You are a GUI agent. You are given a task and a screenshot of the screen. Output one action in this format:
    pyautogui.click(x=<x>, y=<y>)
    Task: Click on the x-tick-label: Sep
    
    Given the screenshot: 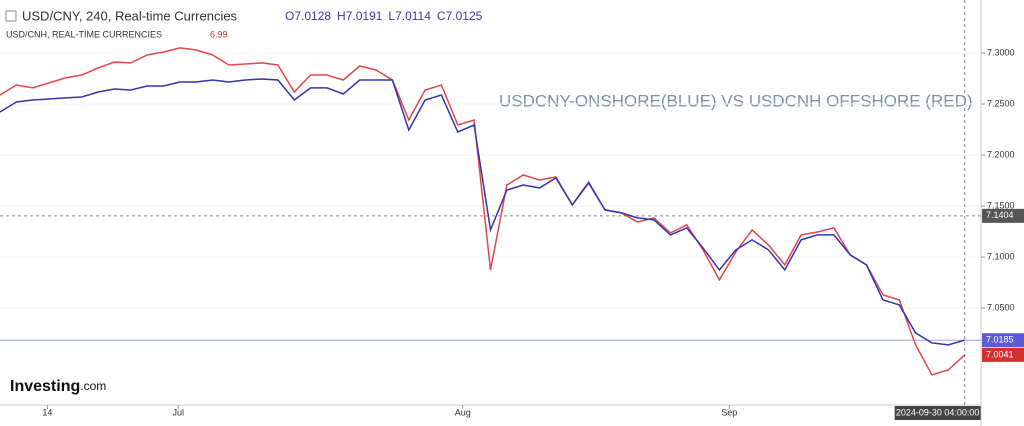 What is the action you would take?
    pyautogui.click(x=729, y=412)
    